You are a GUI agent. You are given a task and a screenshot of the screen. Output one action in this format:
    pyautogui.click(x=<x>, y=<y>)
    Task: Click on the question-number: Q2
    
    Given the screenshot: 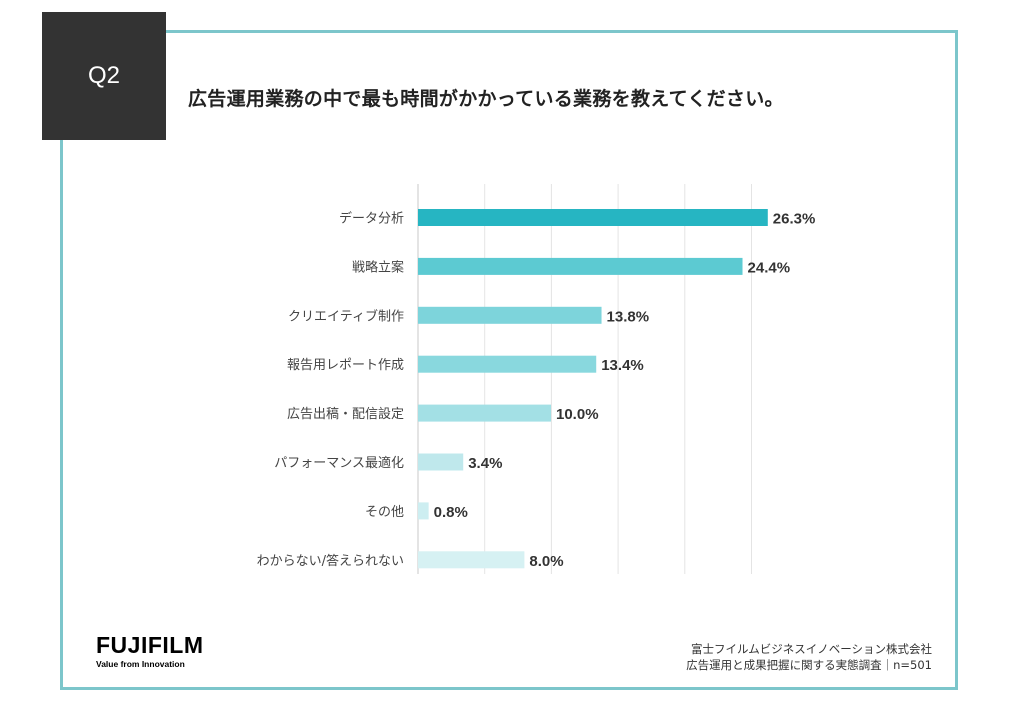 What is the action you would take?
    pyautogui.click(x=103, y=75)
    